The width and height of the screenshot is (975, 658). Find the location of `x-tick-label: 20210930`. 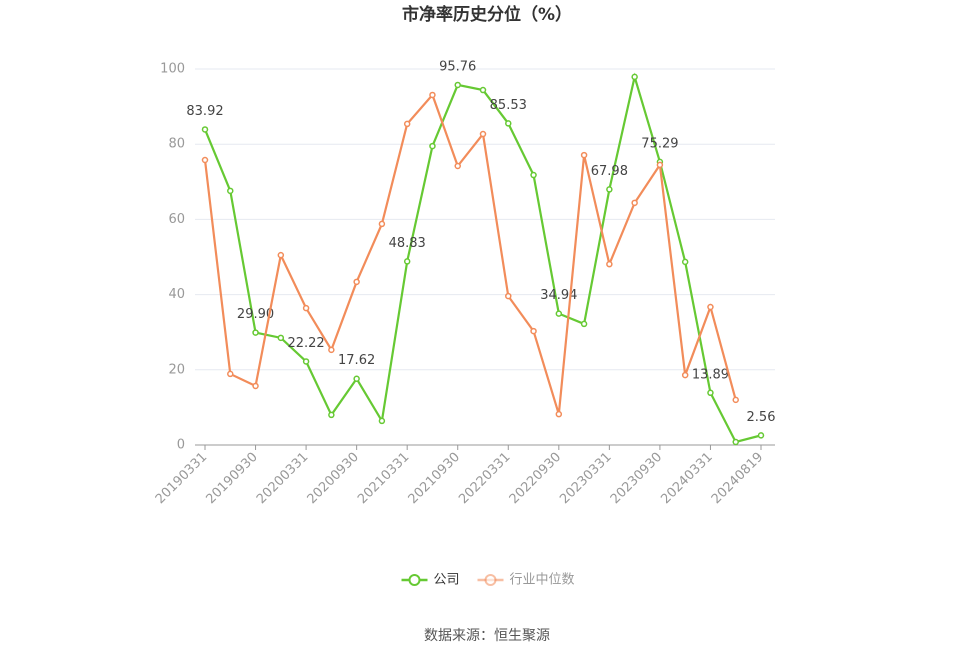

x-tick-label: 20210930 is located at coordinates (434, 478).